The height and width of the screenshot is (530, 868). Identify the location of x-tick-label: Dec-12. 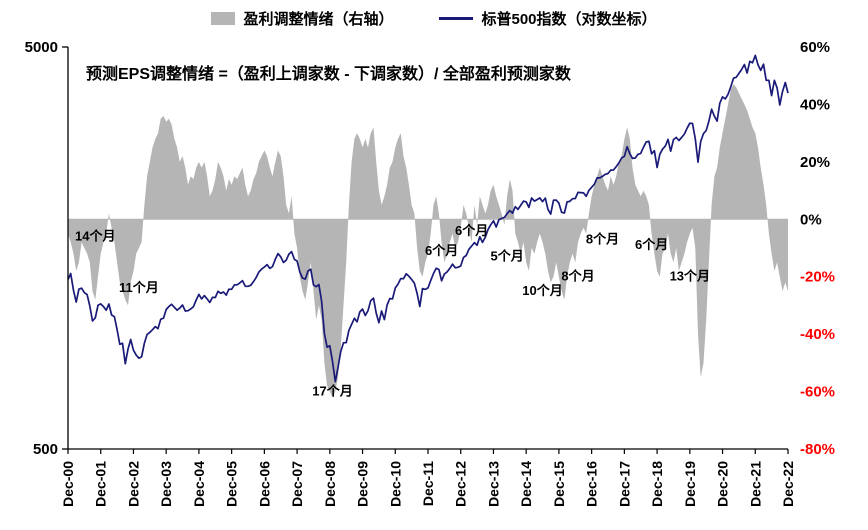
(461, 484).